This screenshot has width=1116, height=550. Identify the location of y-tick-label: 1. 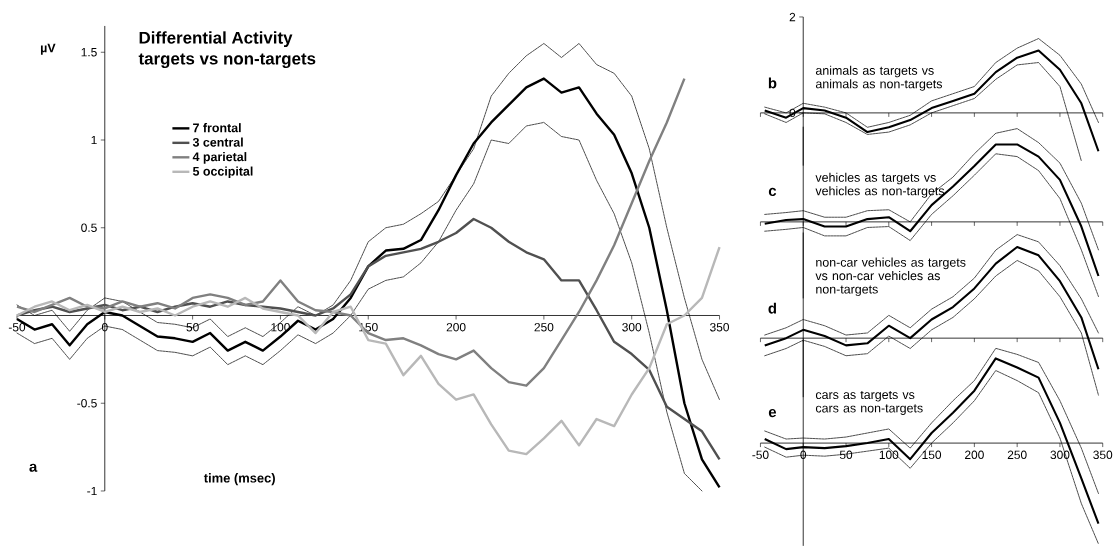
(94, 140).